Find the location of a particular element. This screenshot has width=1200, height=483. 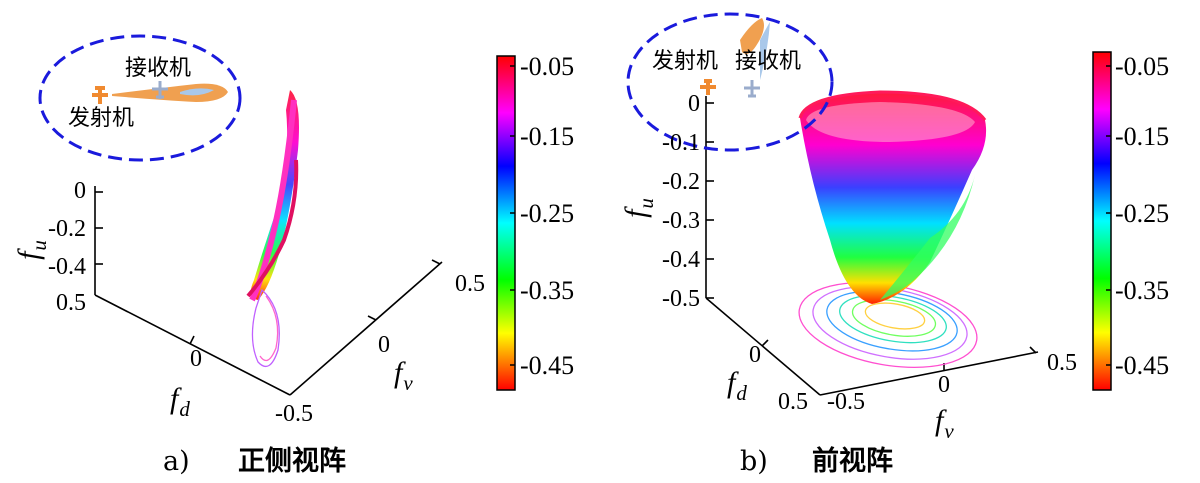

axes-a is located at coordinates (268, 291).